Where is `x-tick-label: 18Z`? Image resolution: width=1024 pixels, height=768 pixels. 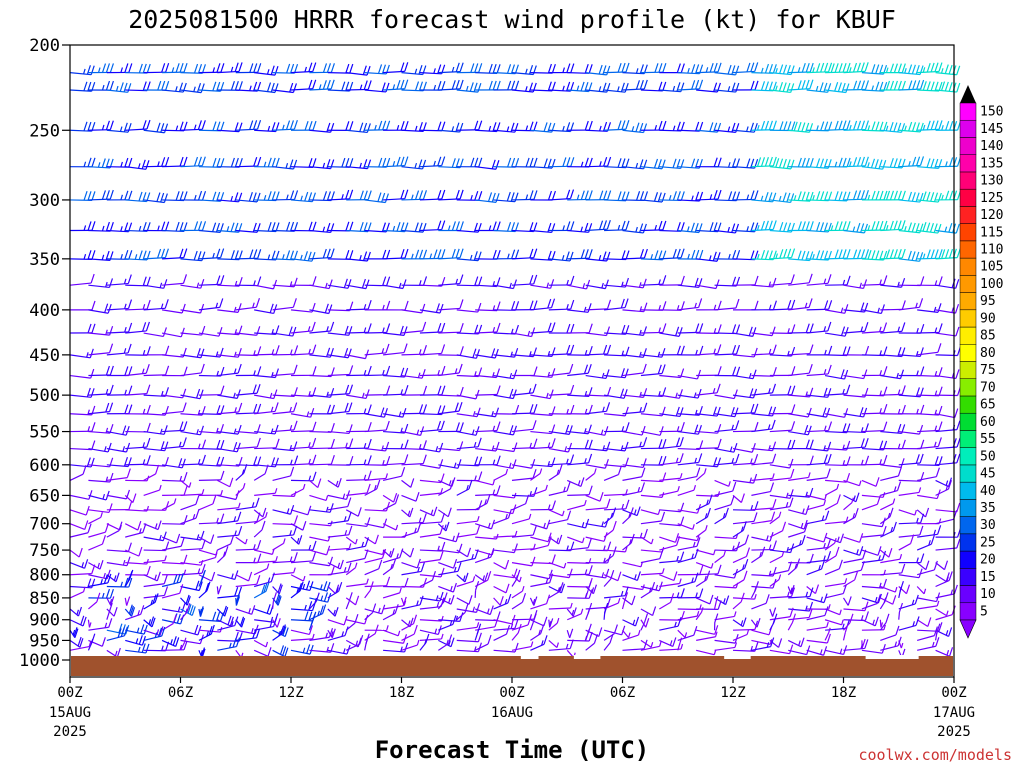
x-tick-label: 18Z is located at coordinates (843, 693).